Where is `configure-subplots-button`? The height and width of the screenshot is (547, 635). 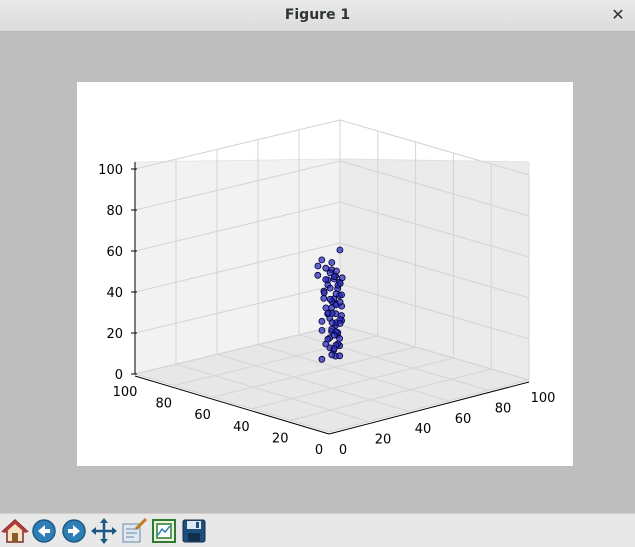
configure-subplots-button is located at coordinates (164, 531).